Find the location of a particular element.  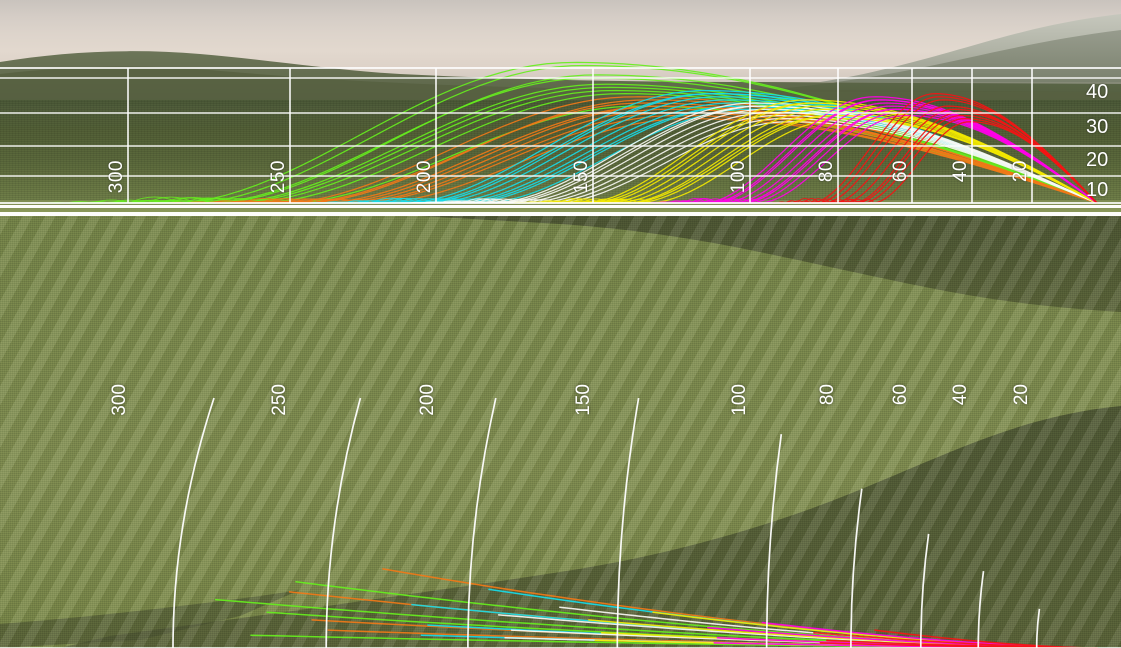

side-distance-label-100: 100 is located at coordinates (738, 177).